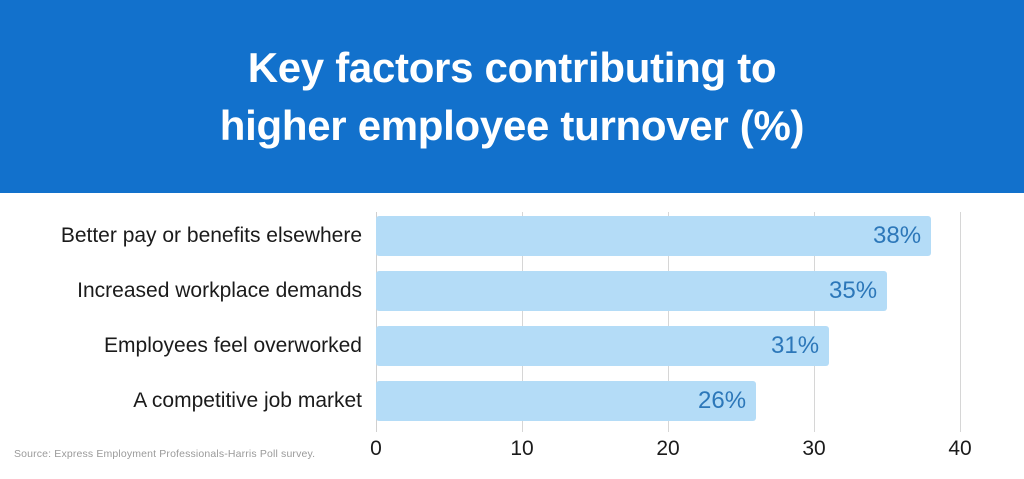 The image size is (1024, 479). I want to click on bar-value-label: 26%, so click(722, 400).